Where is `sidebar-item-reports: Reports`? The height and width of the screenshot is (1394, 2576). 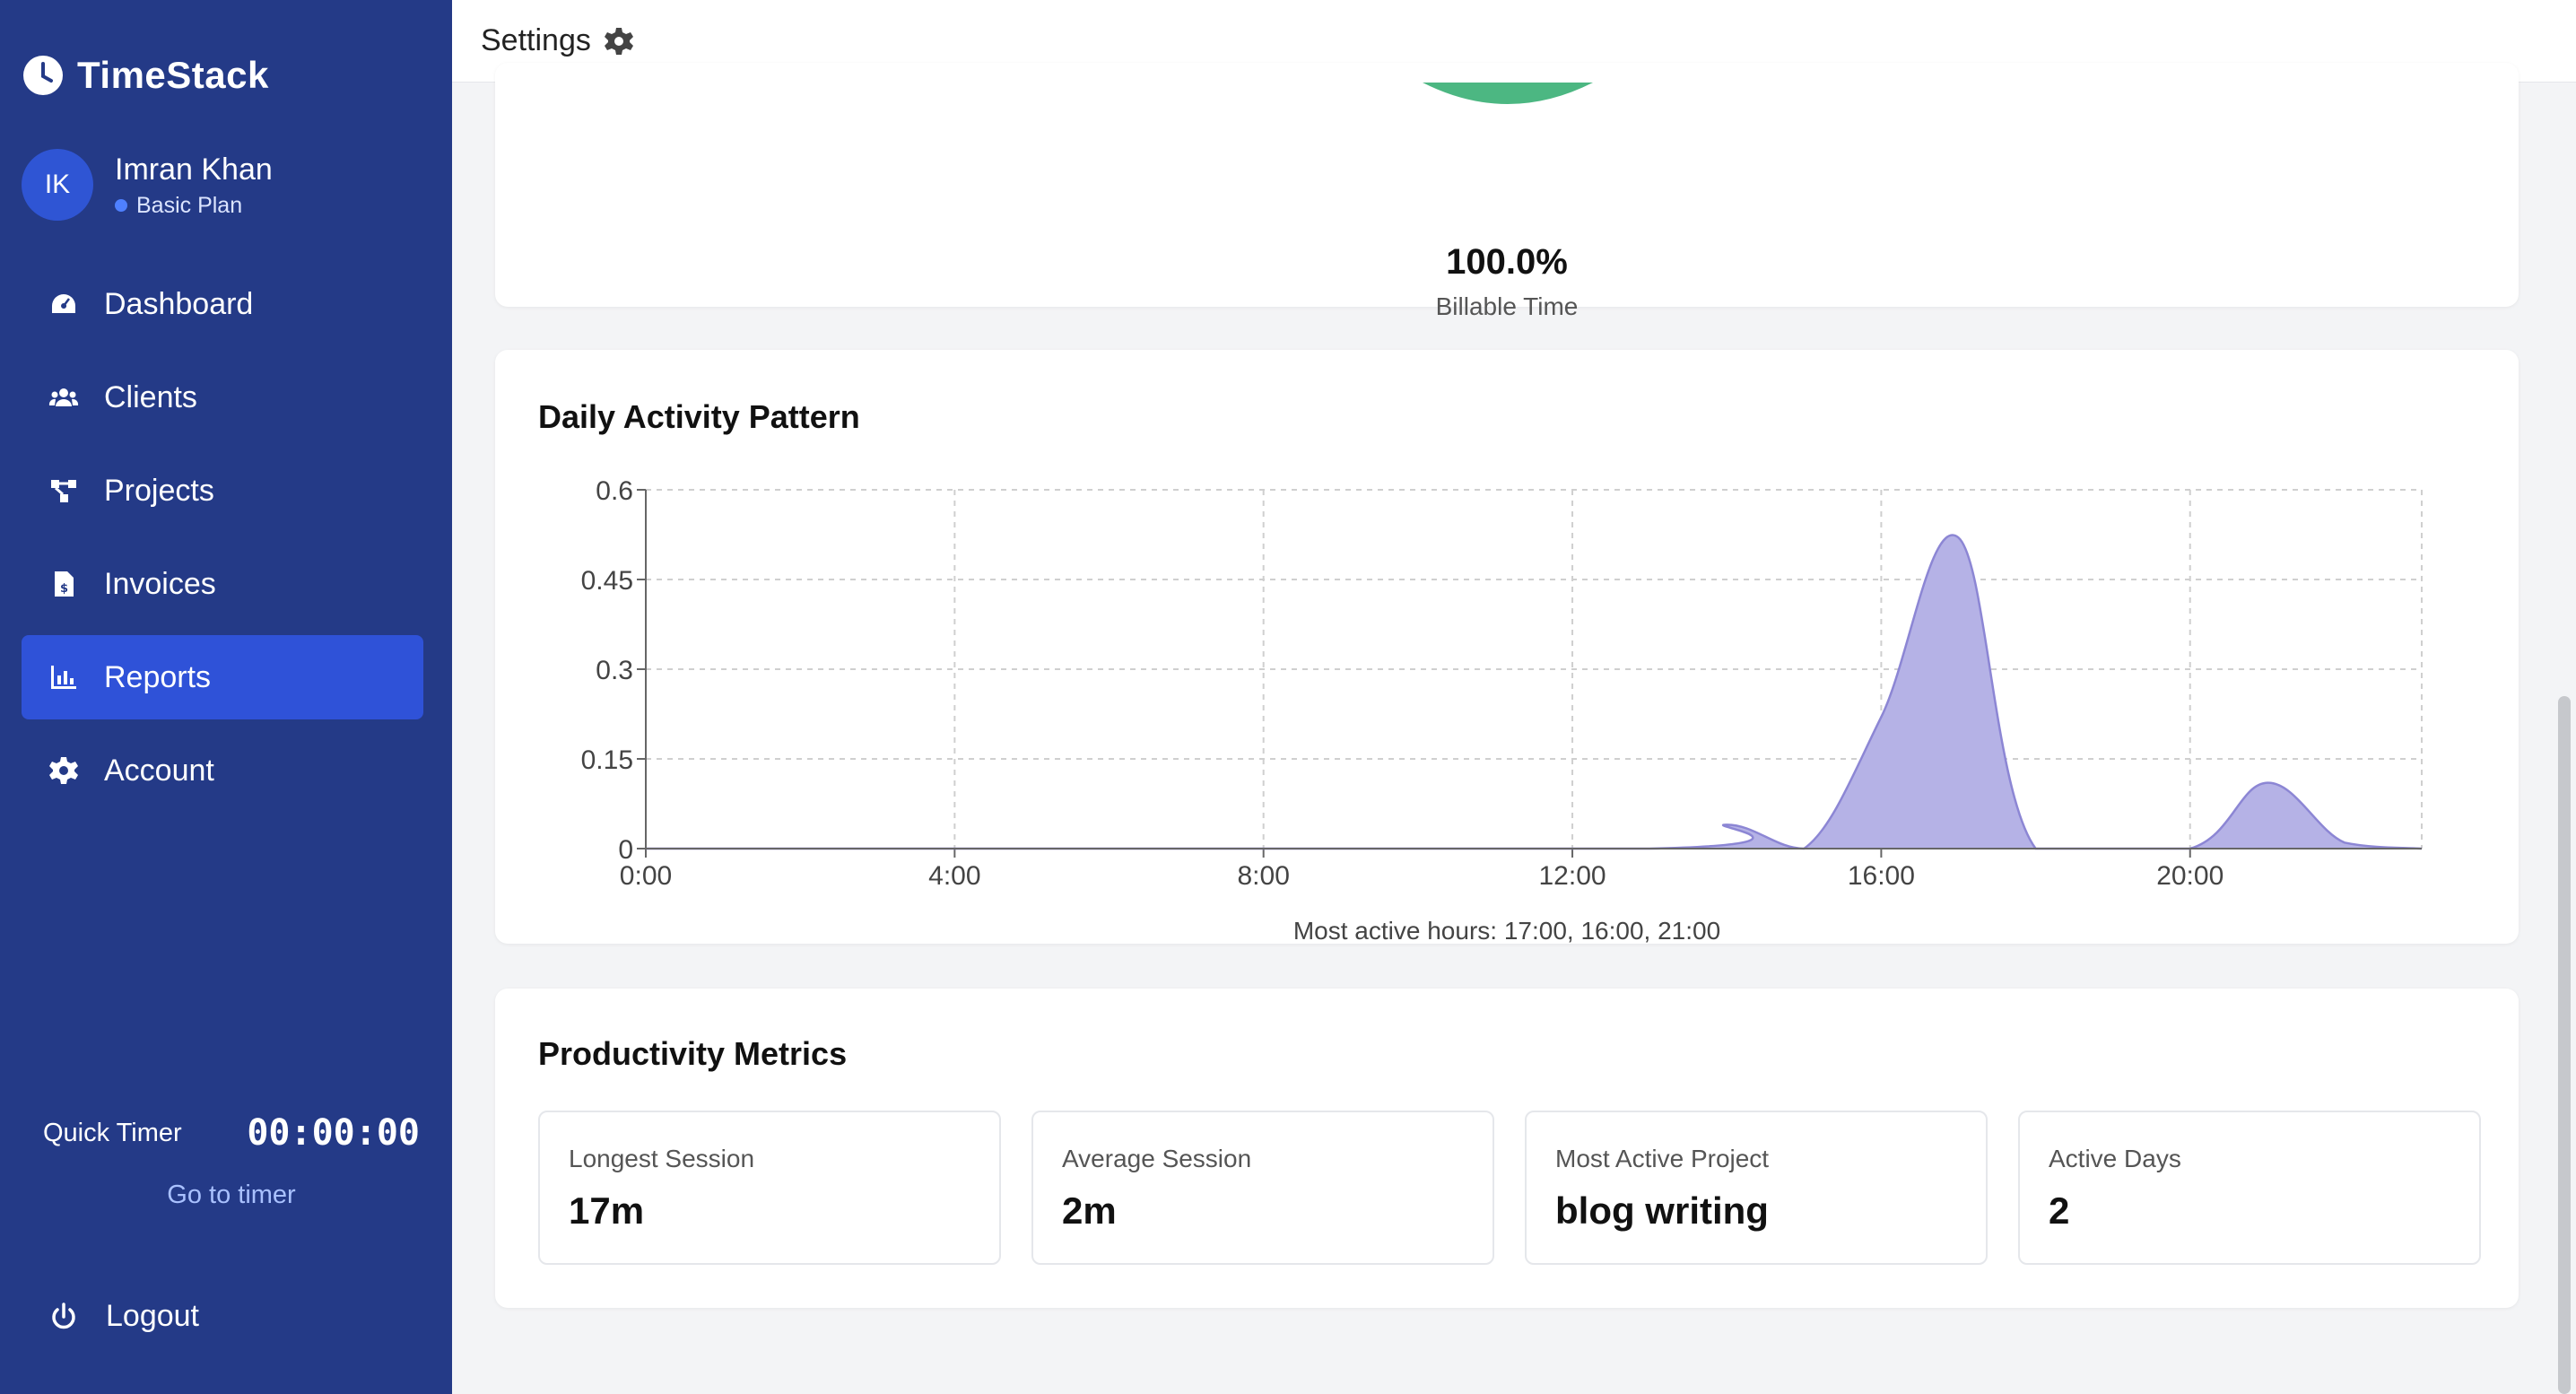 sidebar-item-reports: Reports is located at coordinates (222, 677).